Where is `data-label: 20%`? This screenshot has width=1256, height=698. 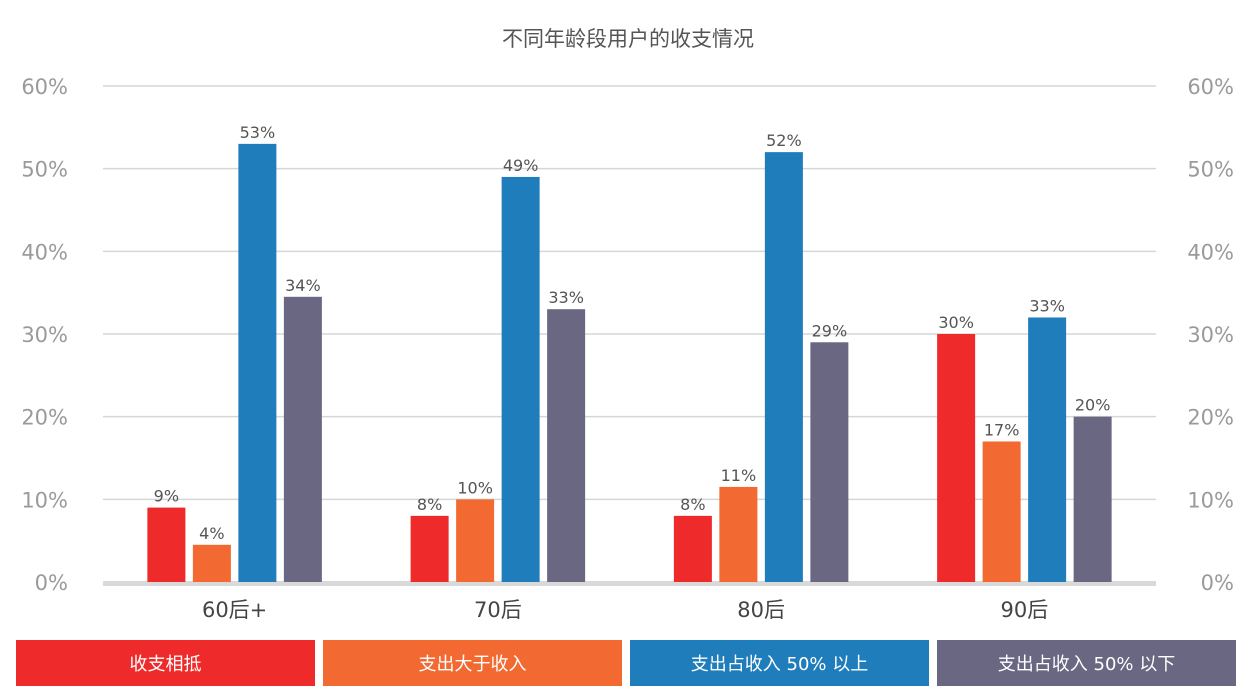
data-label: 20% is located at coordinates (1093, 405).